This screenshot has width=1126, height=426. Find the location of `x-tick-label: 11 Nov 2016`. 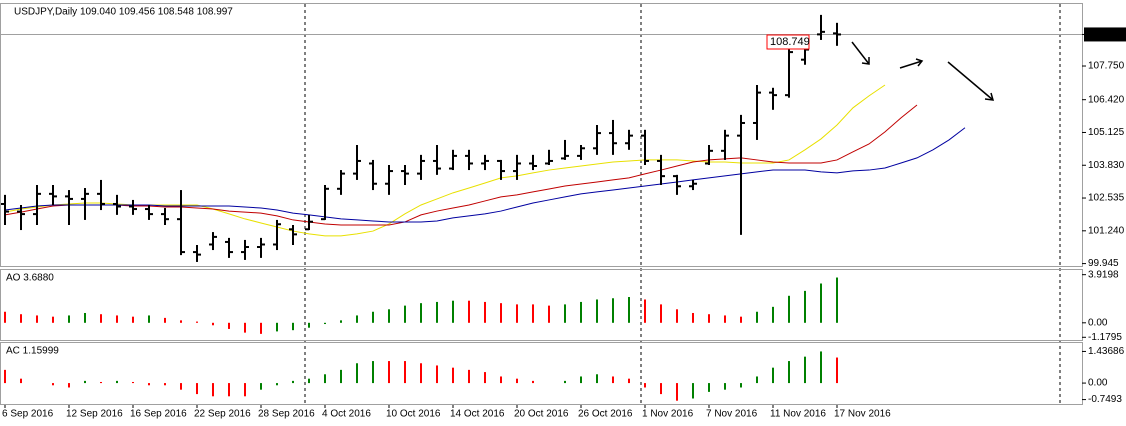

x-tick-label: 11 Nov 2016 is located at coordinates (798, 414).